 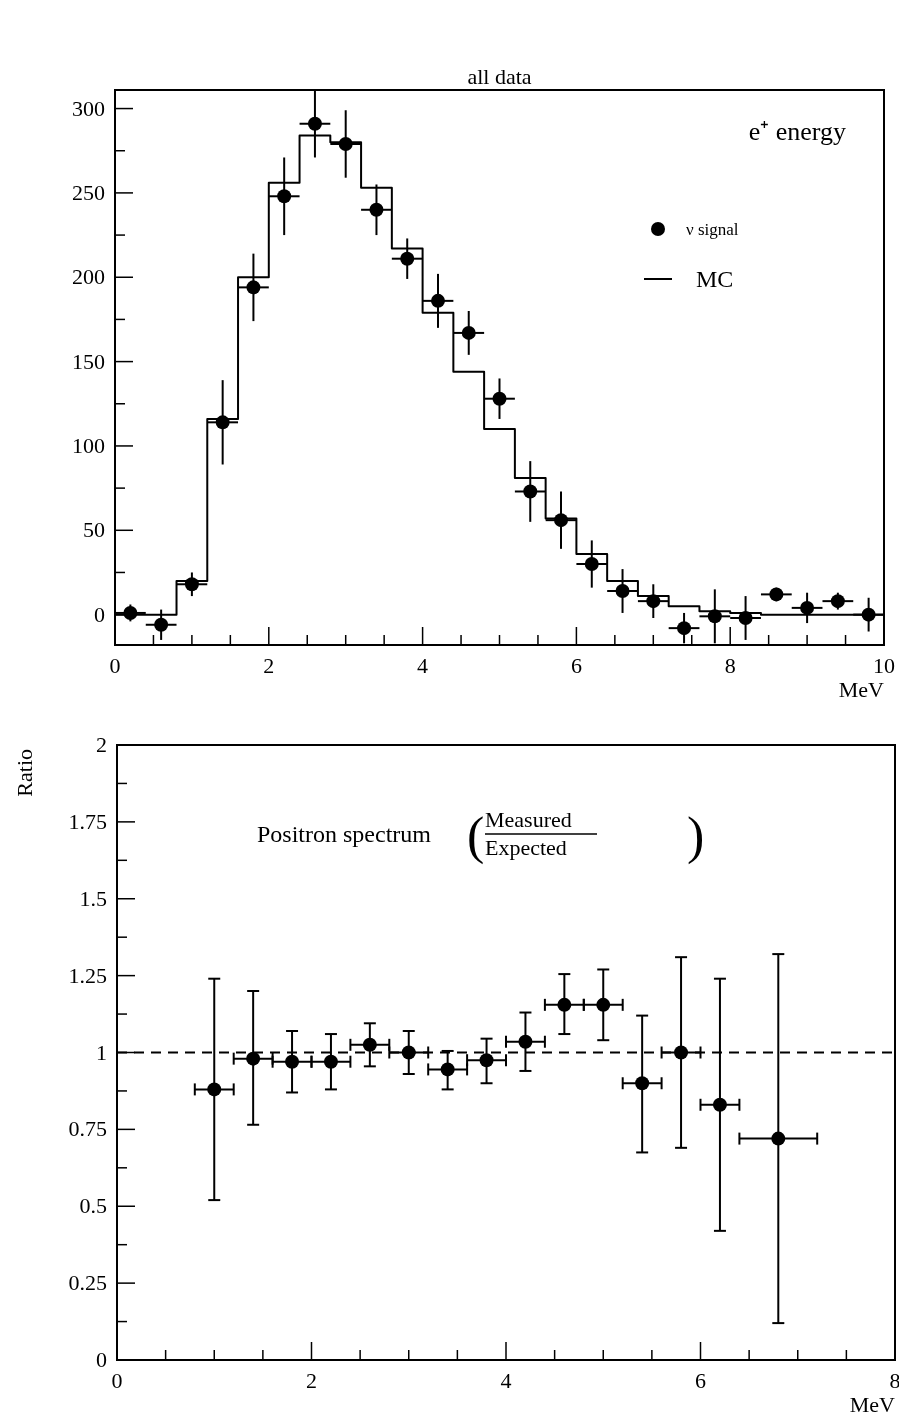 What do you see at coordinates (101, 744) in the screenshot?
I see `y-tick-label: 2` at bounding box center [101, 744].